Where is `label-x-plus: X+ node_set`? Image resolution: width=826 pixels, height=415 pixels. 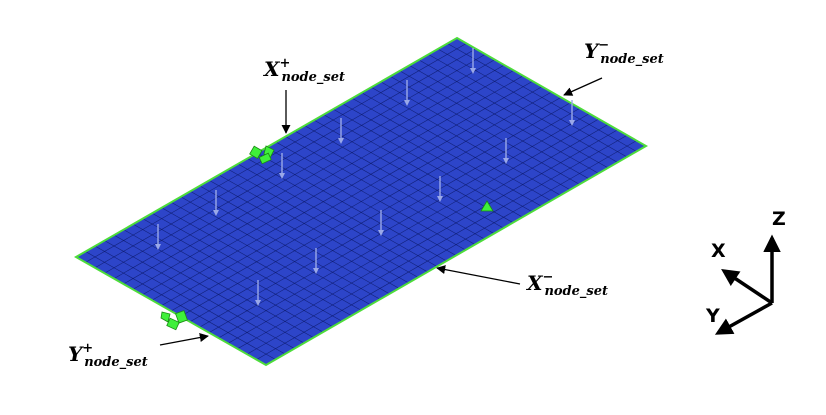 label-x-plus: X+ node_set is located at coordinates (303, 70).